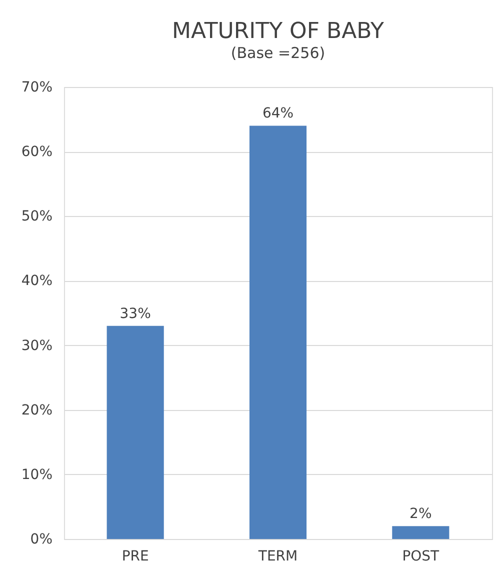 Image resolution: width=502 pixels, height=583 pixels. What do you see at coordinates (36, 88) in the screenshot?
I see `y-tick-label: 70%` at bounding box center [36, 88].